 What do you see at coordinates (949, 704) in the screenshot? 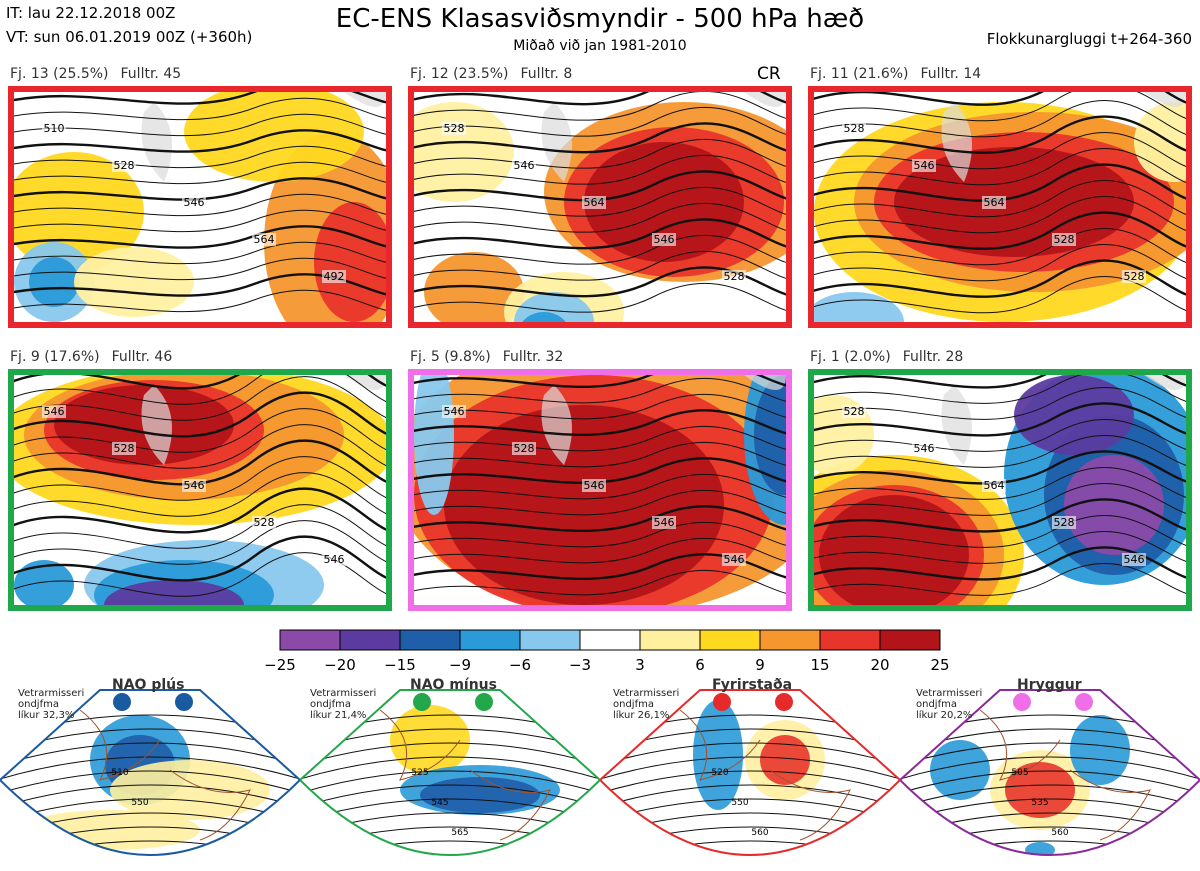
I see `regime-note: Vetrarmisseri ondjfma líkur 20,2%` at bounding box center [949, 704].